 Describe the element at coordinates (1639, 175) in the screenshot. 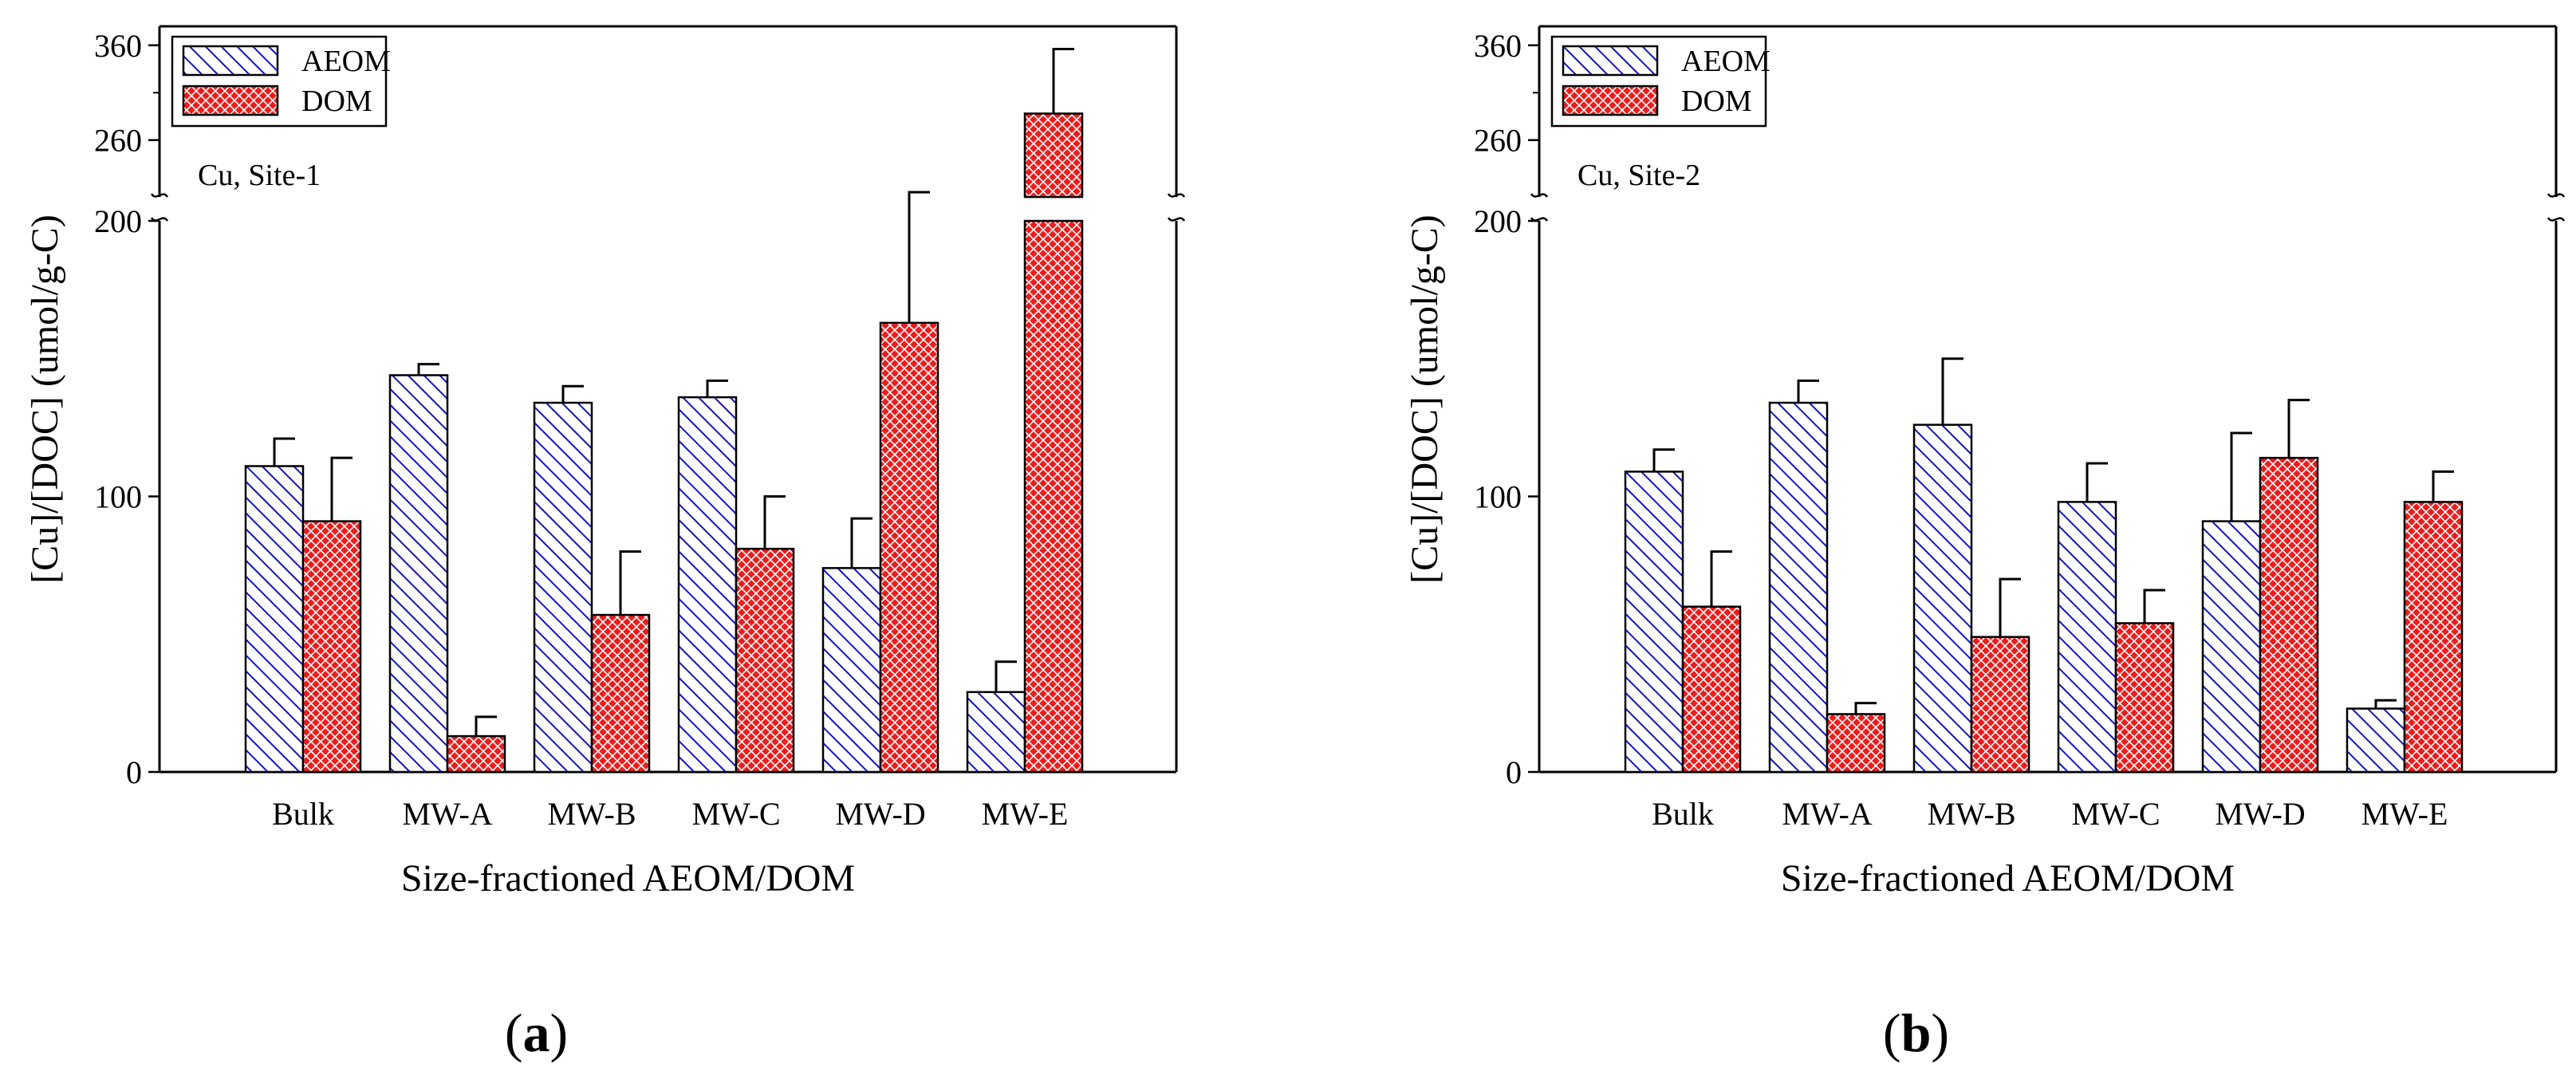

I see `panel-annotation: Cu, Site-2` at that location.